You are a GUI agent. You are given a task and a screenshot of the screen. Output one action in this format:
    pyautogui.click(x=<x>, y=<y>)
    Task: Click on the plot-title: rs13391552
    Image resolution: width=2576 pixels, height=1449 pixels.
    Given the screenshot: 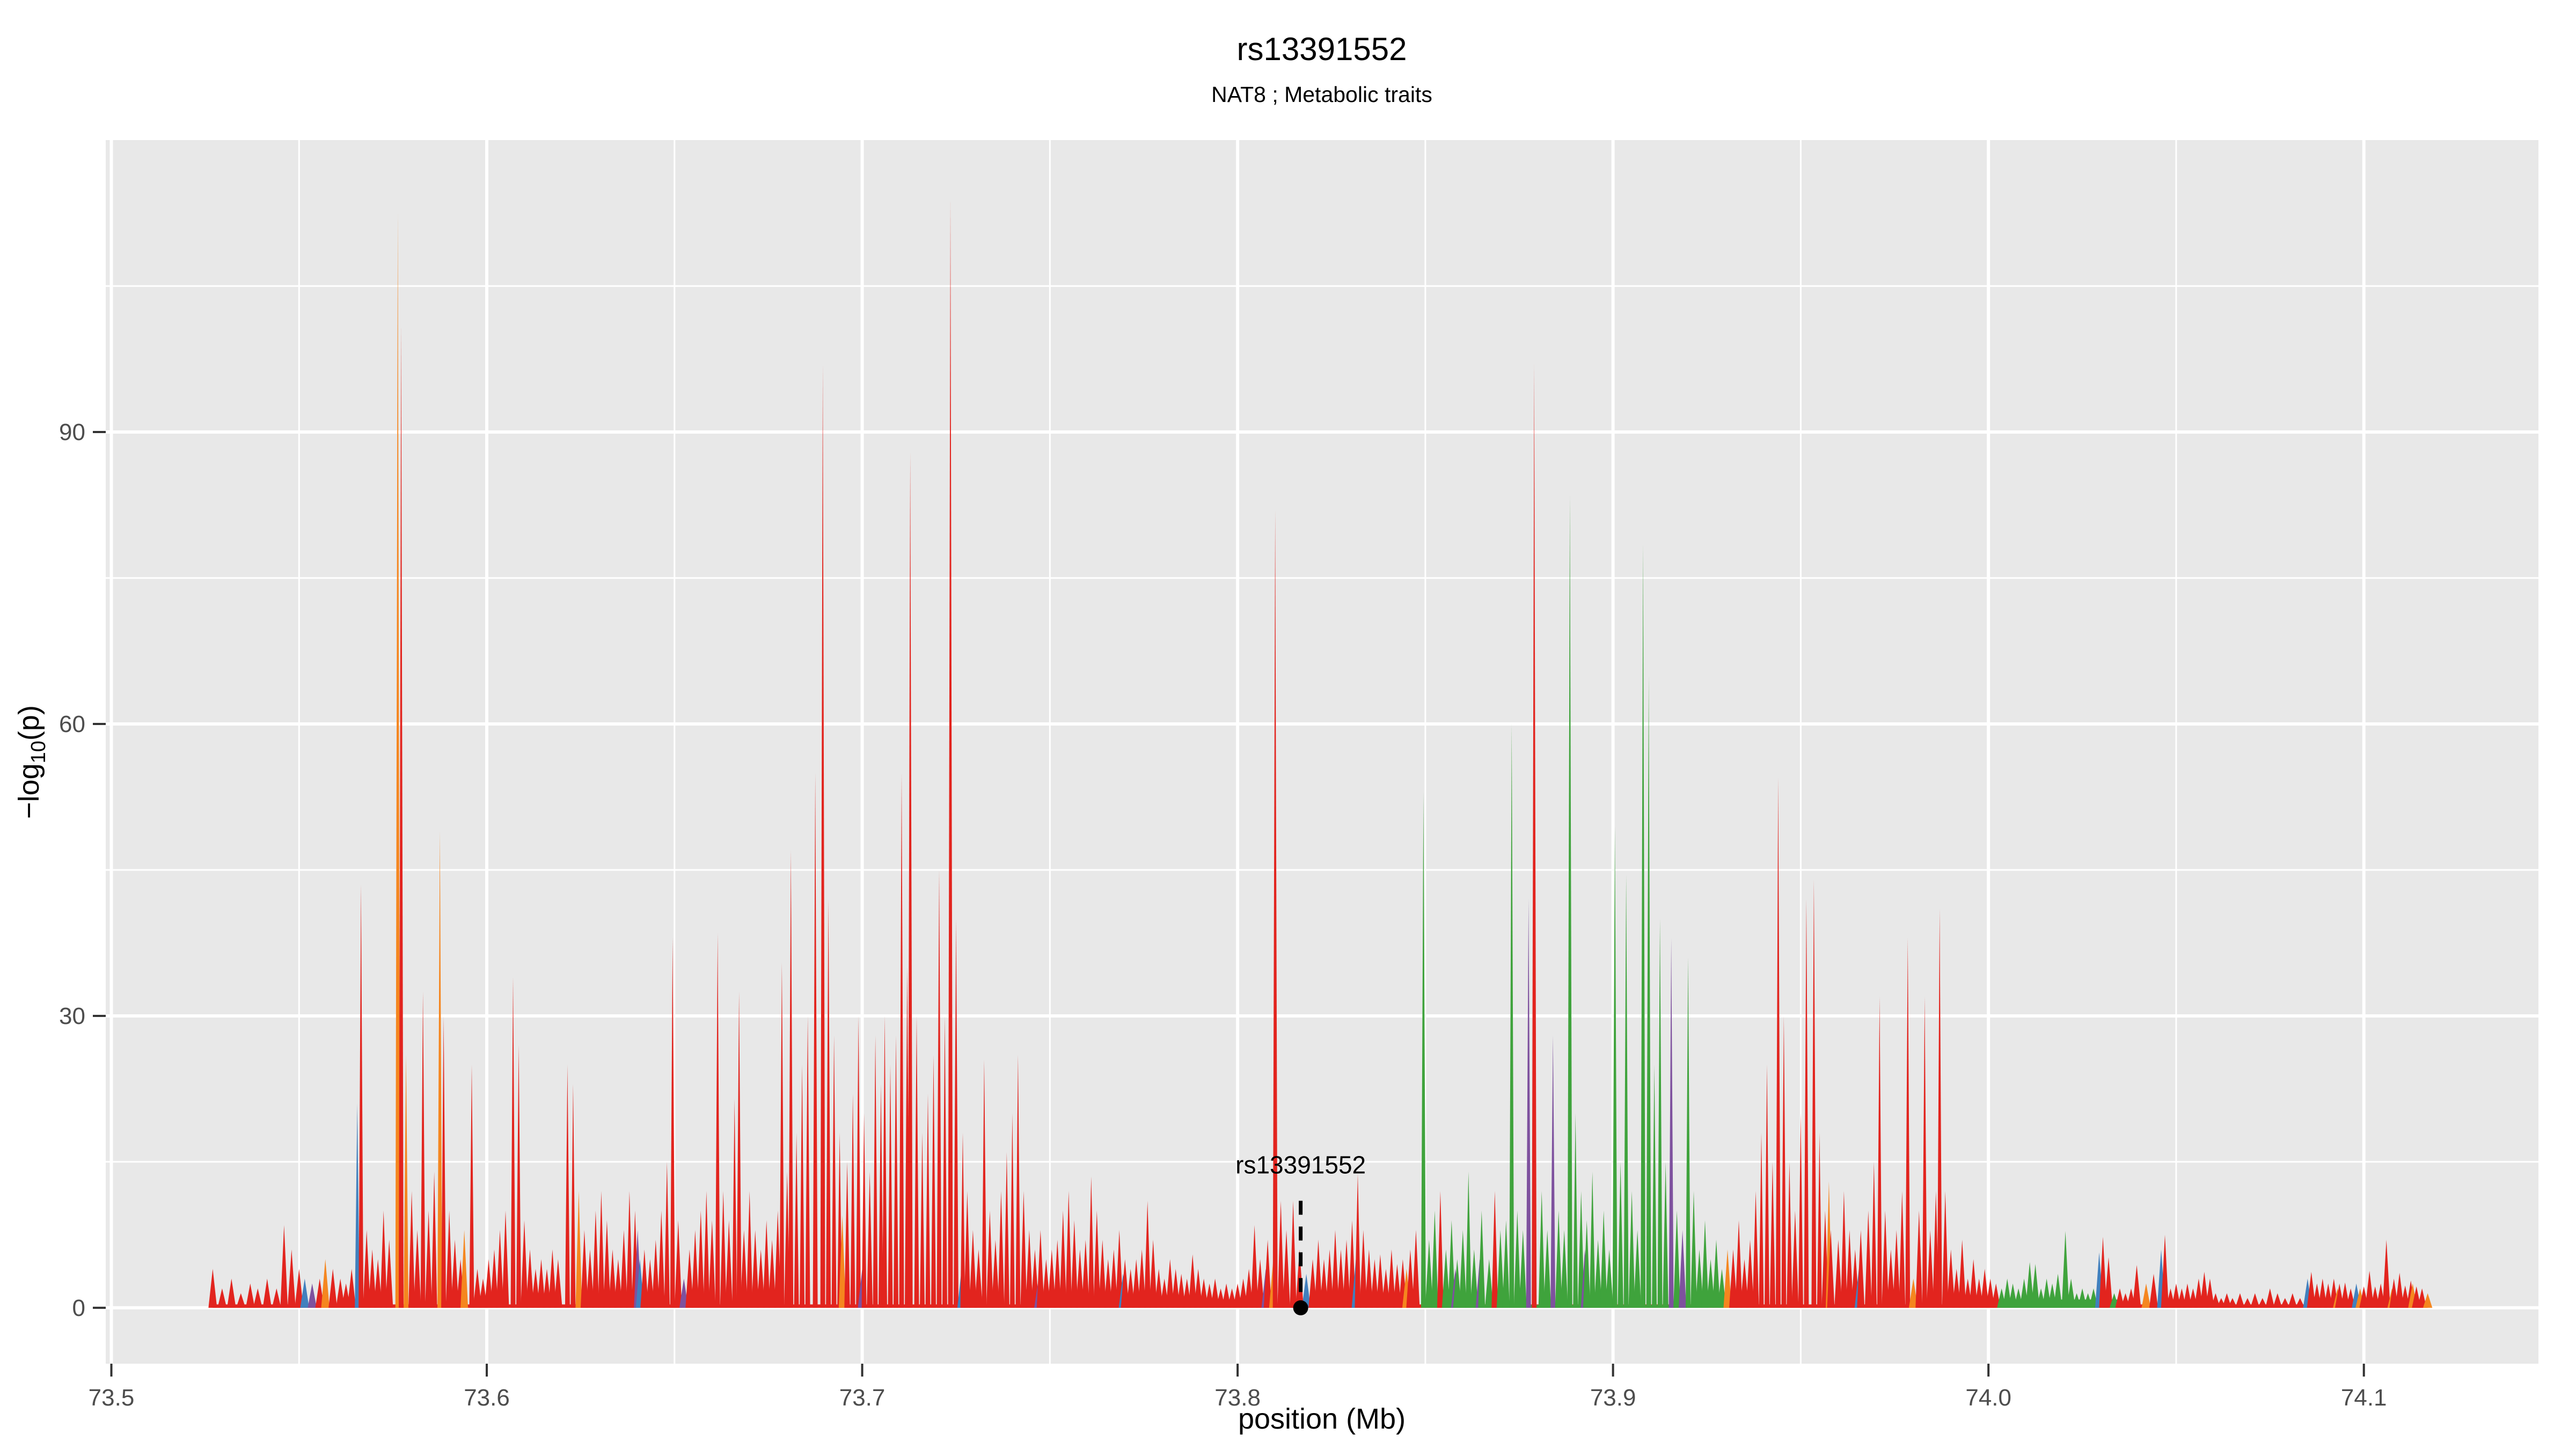 What is the action you would take?
    pyautogui.click(x=1322, y=49)
    